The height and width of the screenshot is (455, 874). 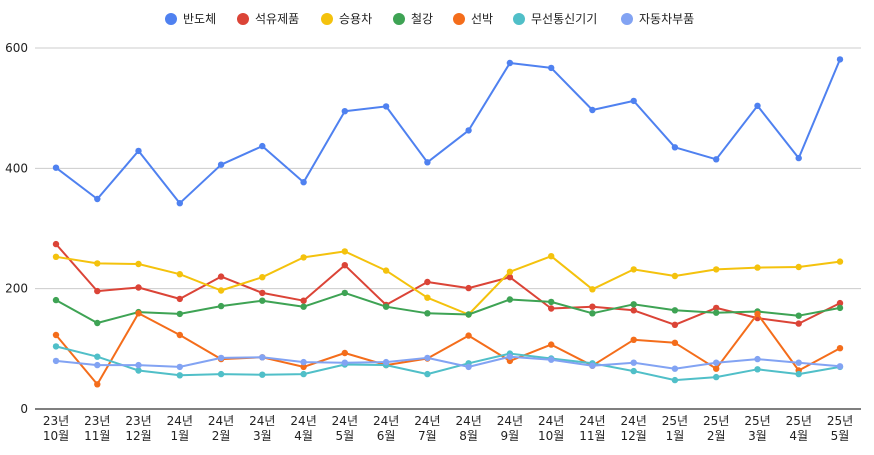 What do you see at coordinates (16, 168) in the screenshot?
I see `y-tick-label: 400` at bounding box center [16, 168].